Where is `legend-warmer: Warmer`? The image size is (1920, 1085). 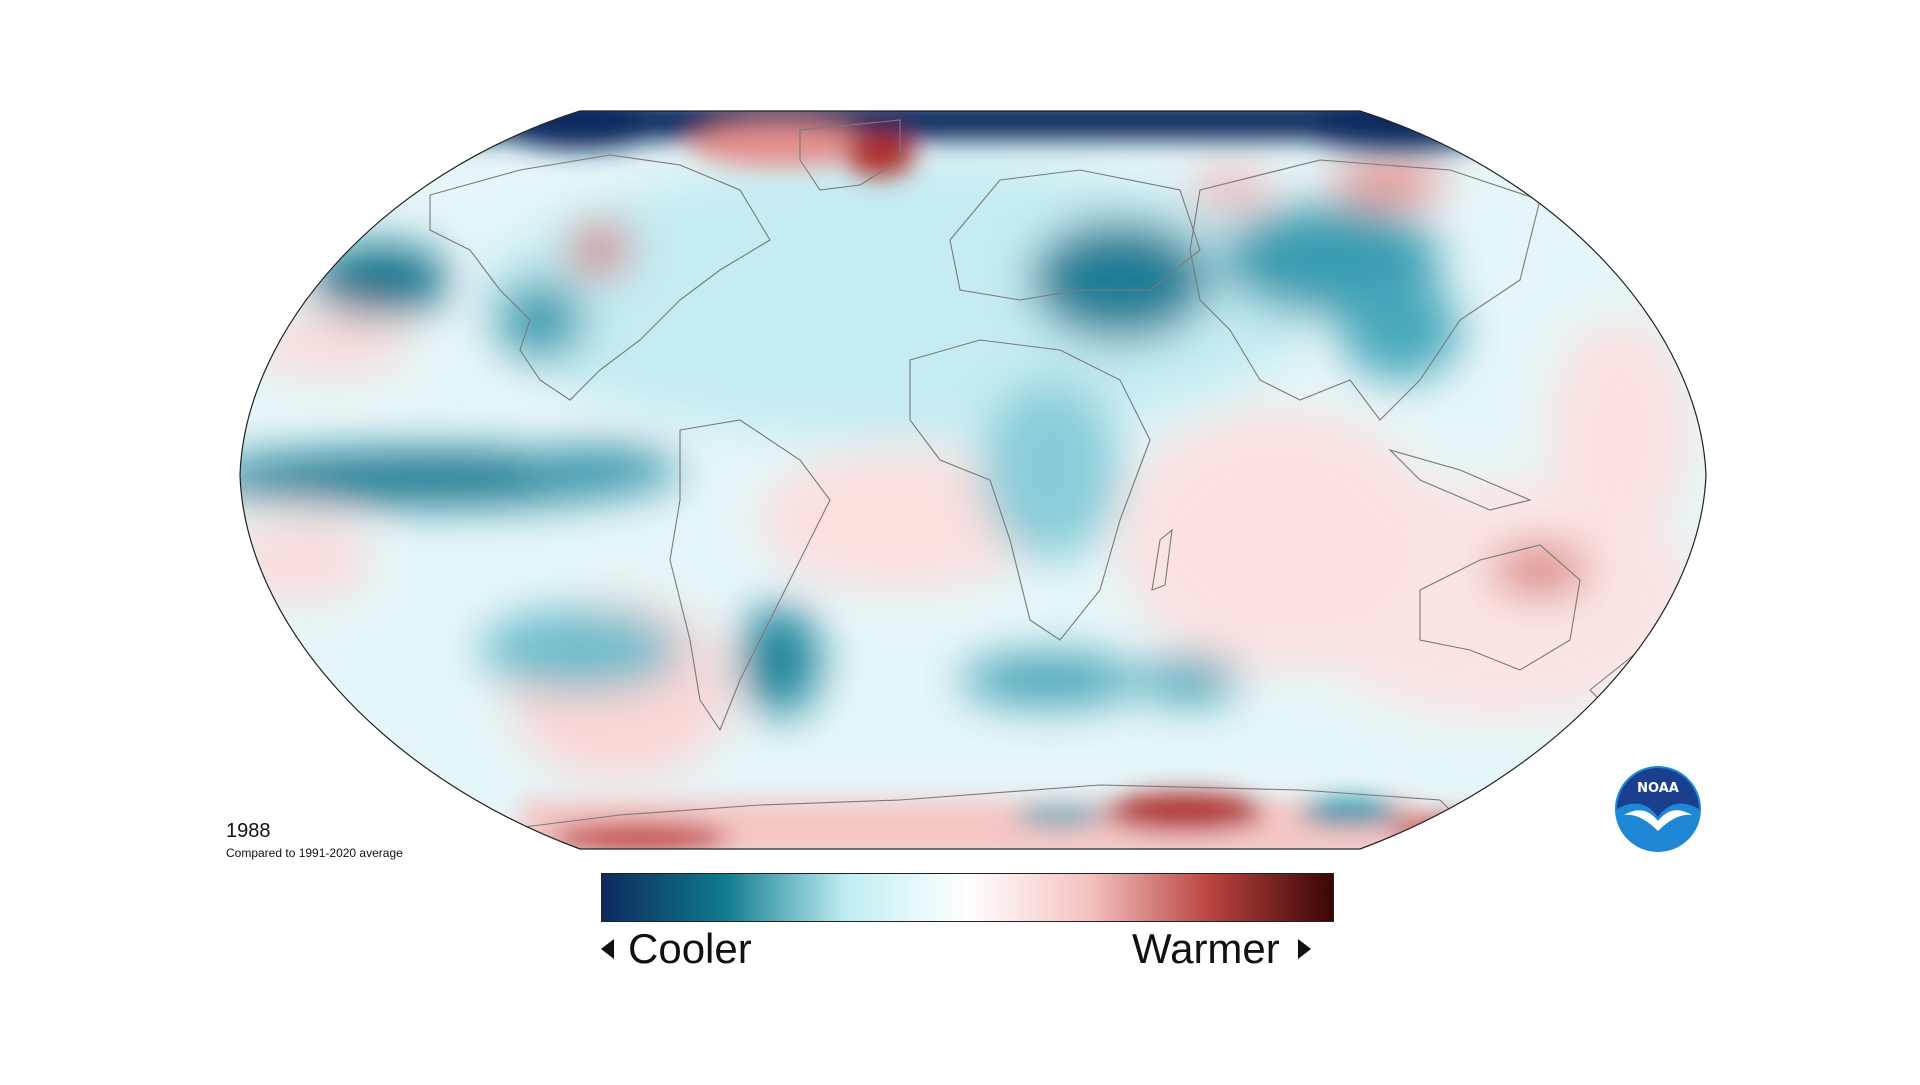 legend-warmer: Warmer is located at coordinates (1221, 949).